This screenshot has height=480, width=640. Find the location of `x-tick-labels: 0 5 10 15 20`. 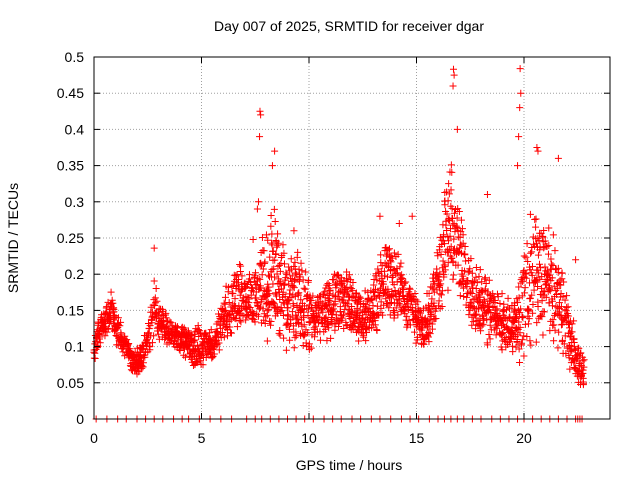

x-tick-labels: 0 5 10 15 20 is located at coordinates (311, 438).